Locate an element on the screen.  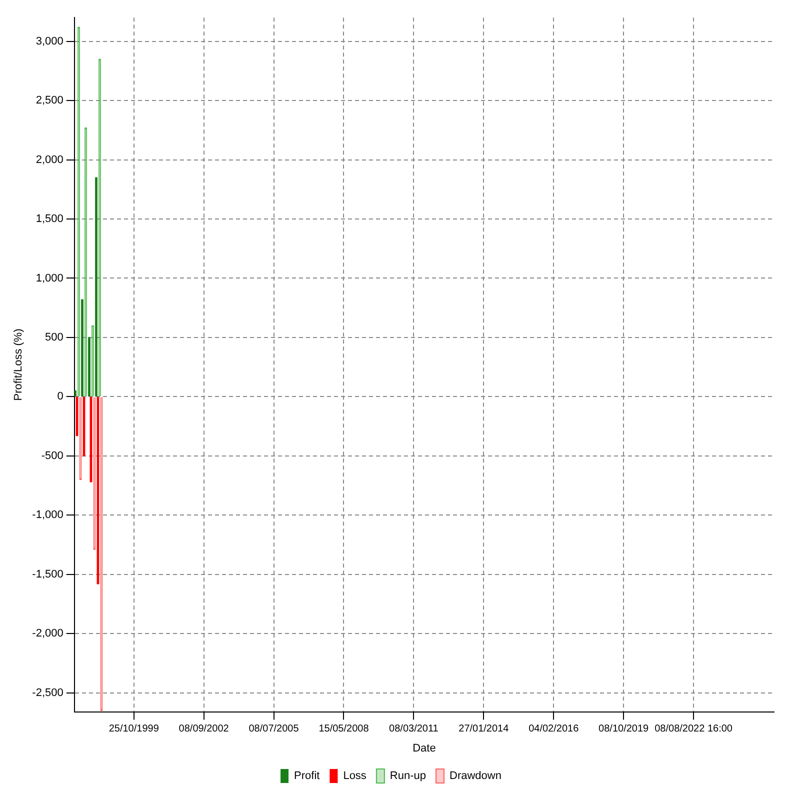
y-tick-label: -1,500 is located at coordinates (48, 574).